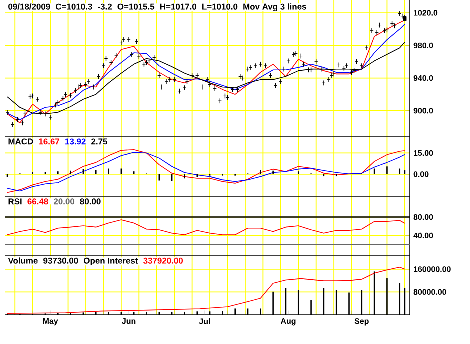 This screenshot has height=344, width=470. Describe the element at coordinates (21, 141) in the screenshot. I see `chart-title: MACD` at that location.